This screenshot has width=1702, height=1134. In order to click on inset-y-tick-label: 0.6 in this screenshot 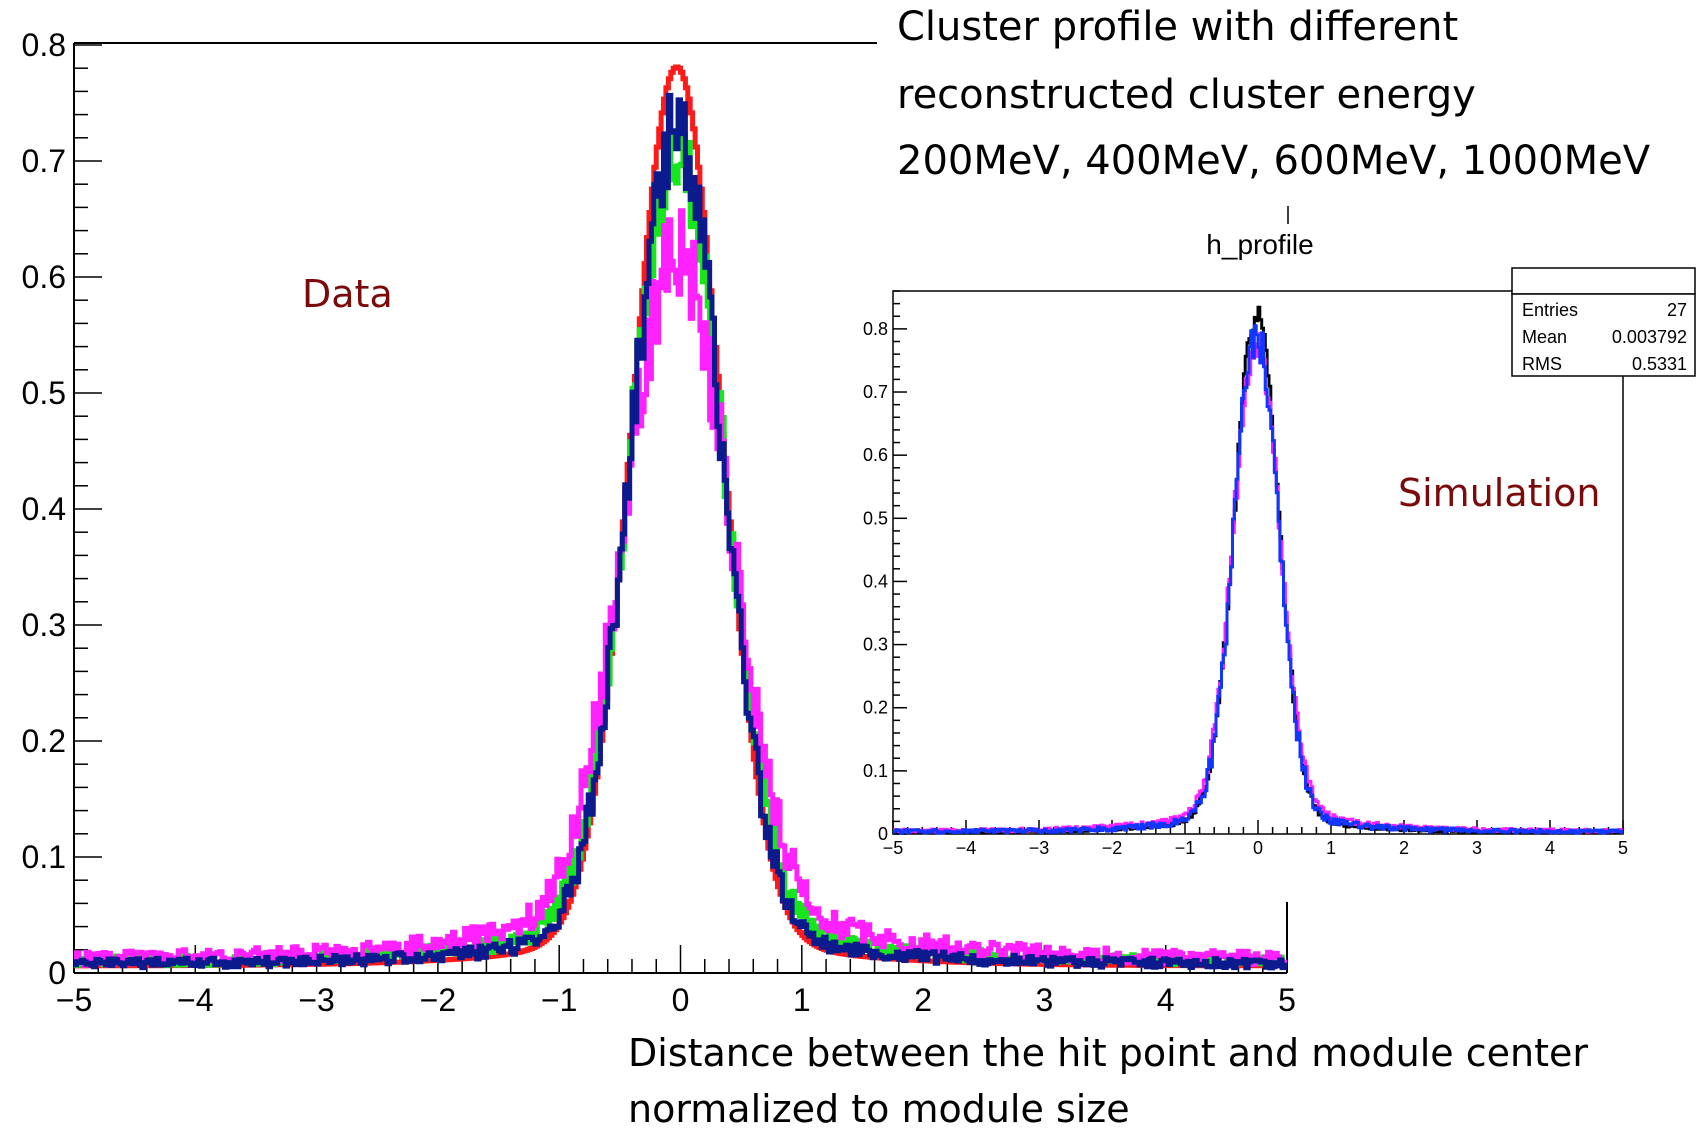, I will do `click(875, 455)`.